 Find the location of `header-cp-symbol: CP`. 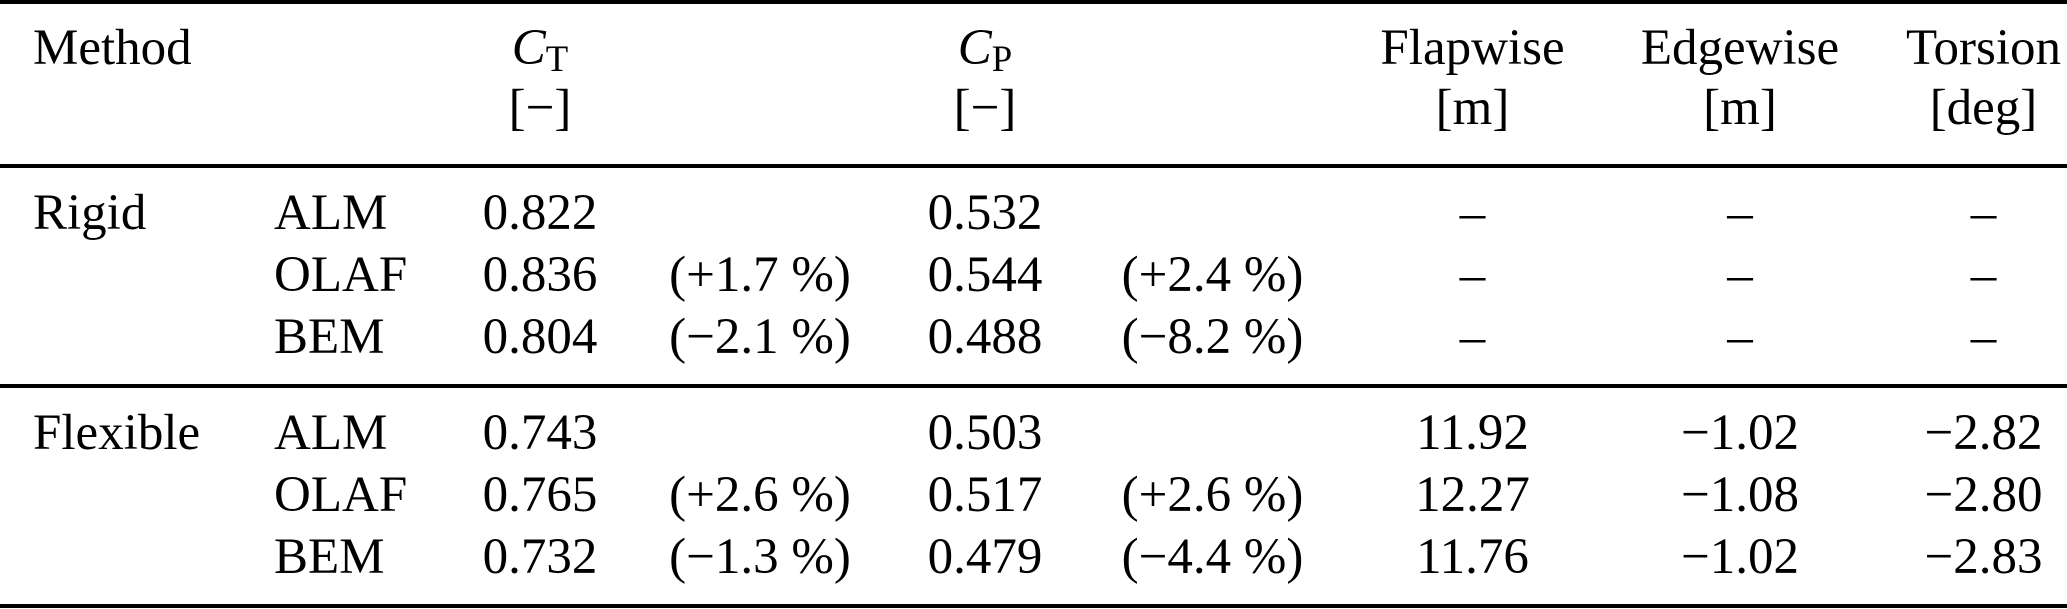

header-cp-symbol: CP is located at coordinates (985, 48).